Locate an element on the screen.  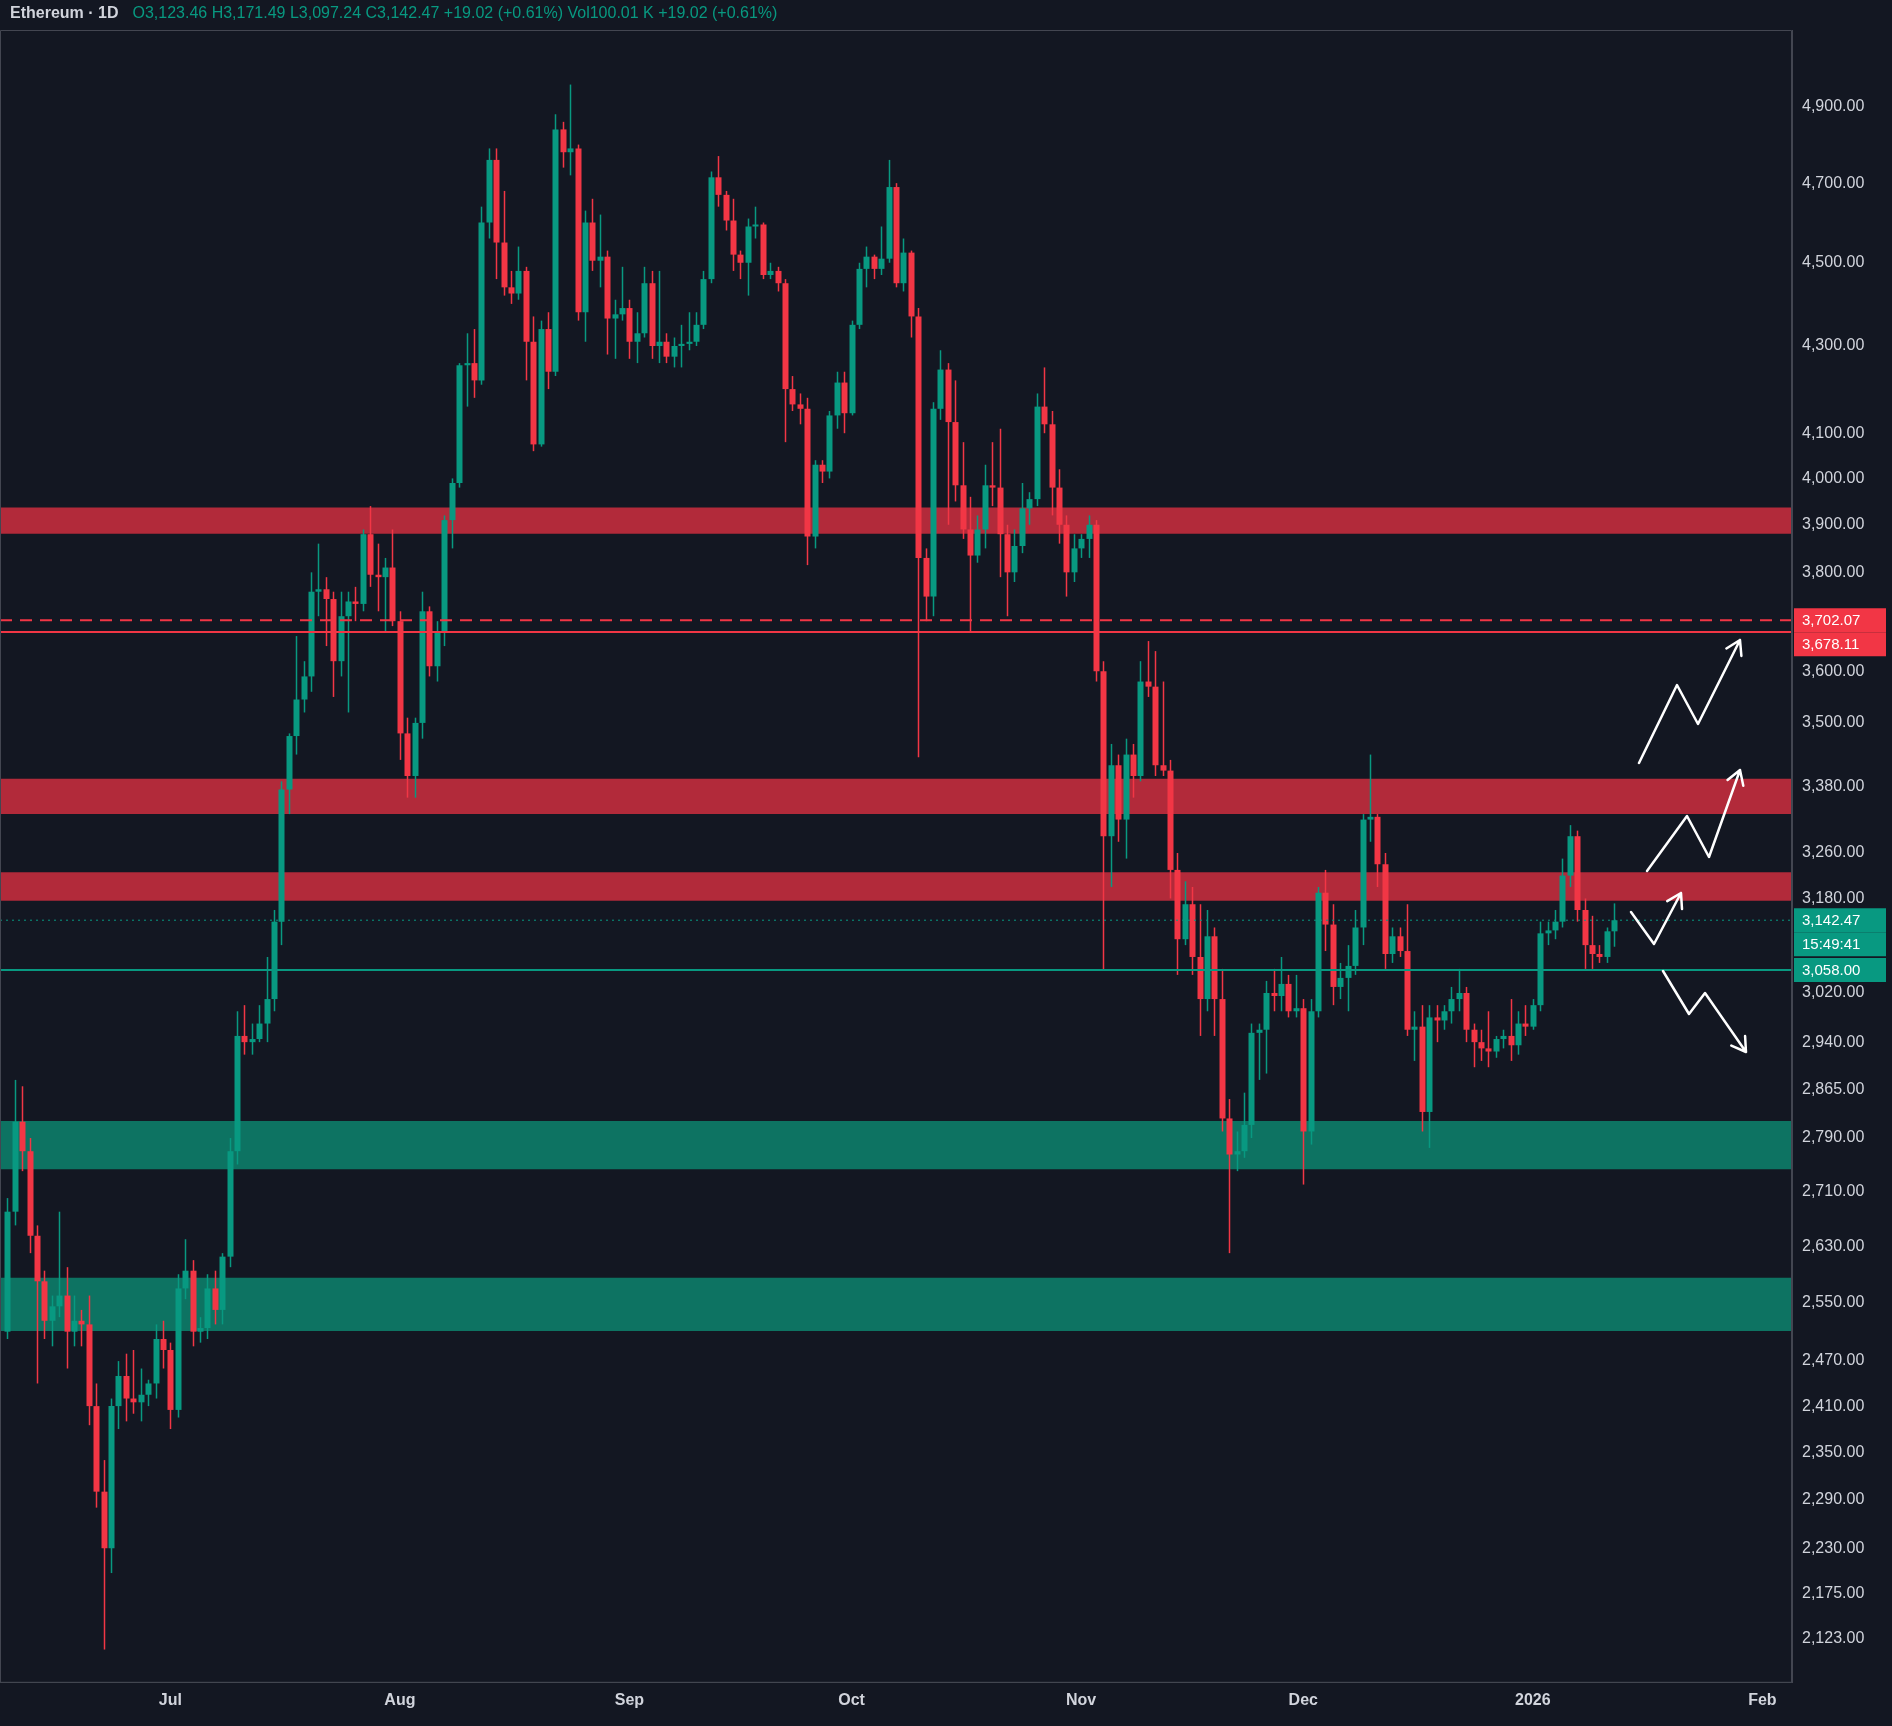
y-tick-label: 2,123.00 is located at coordinates (1833, 1637).